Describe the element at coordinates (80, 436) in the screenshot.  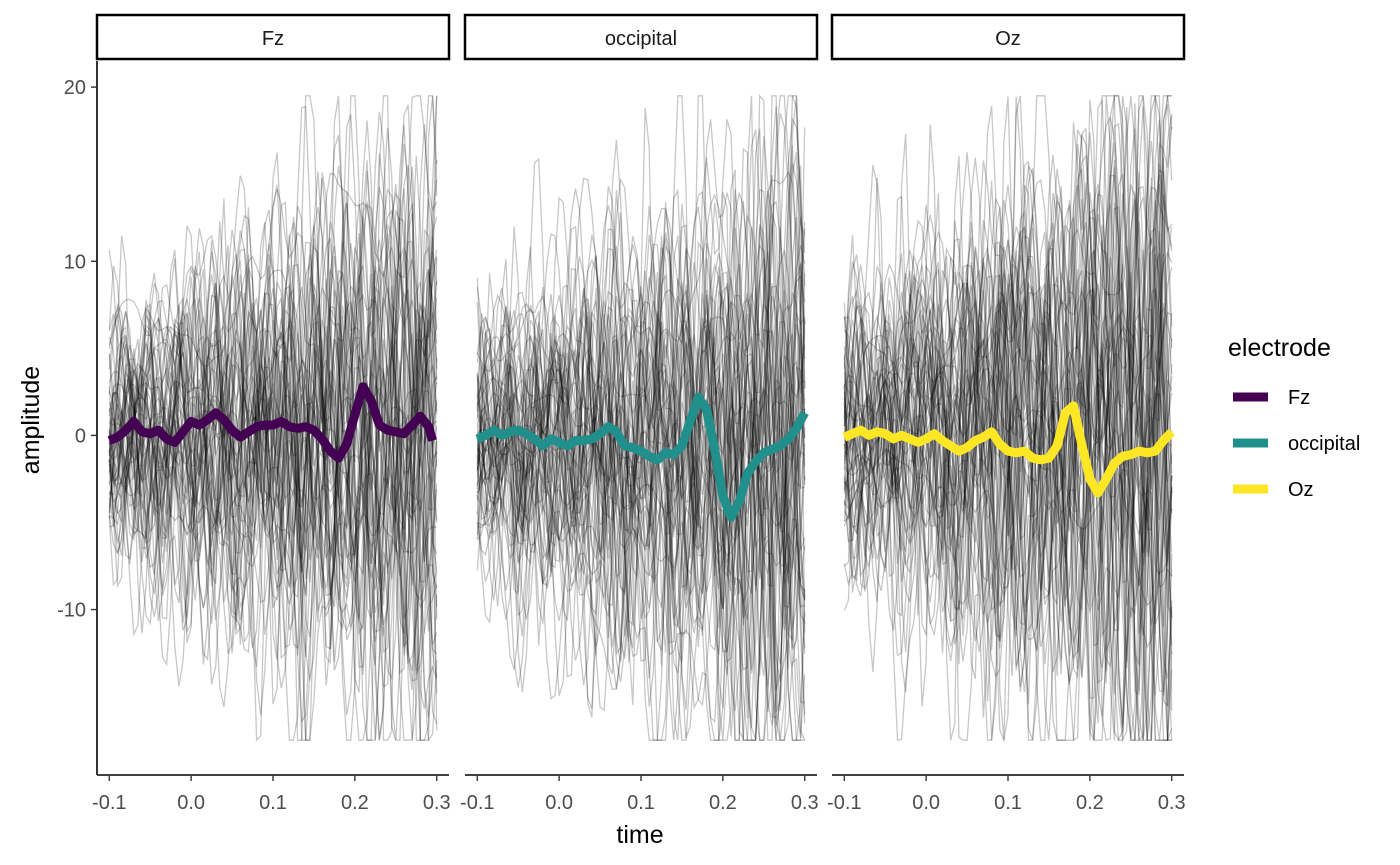
I see `y-tick-label: 0` at that location.